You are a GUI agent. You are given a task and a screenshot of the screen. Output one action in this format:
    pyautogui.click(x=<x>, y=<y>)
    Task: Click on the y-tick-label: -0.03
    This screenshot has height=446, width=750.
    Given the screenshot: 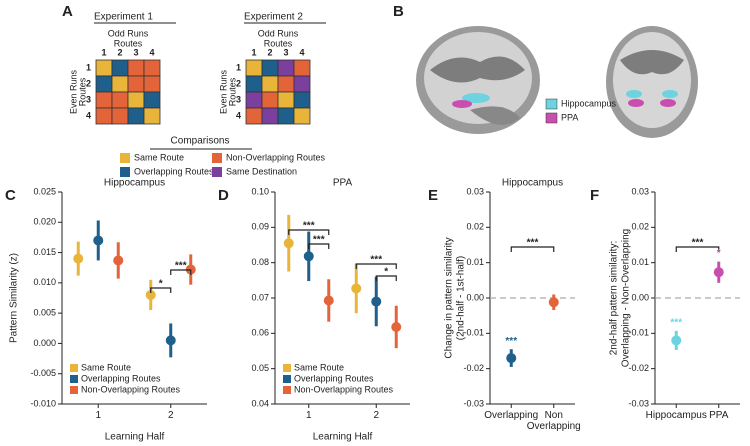 What is the action you would take?
    pyautogui.click(x=638, y=403)
    